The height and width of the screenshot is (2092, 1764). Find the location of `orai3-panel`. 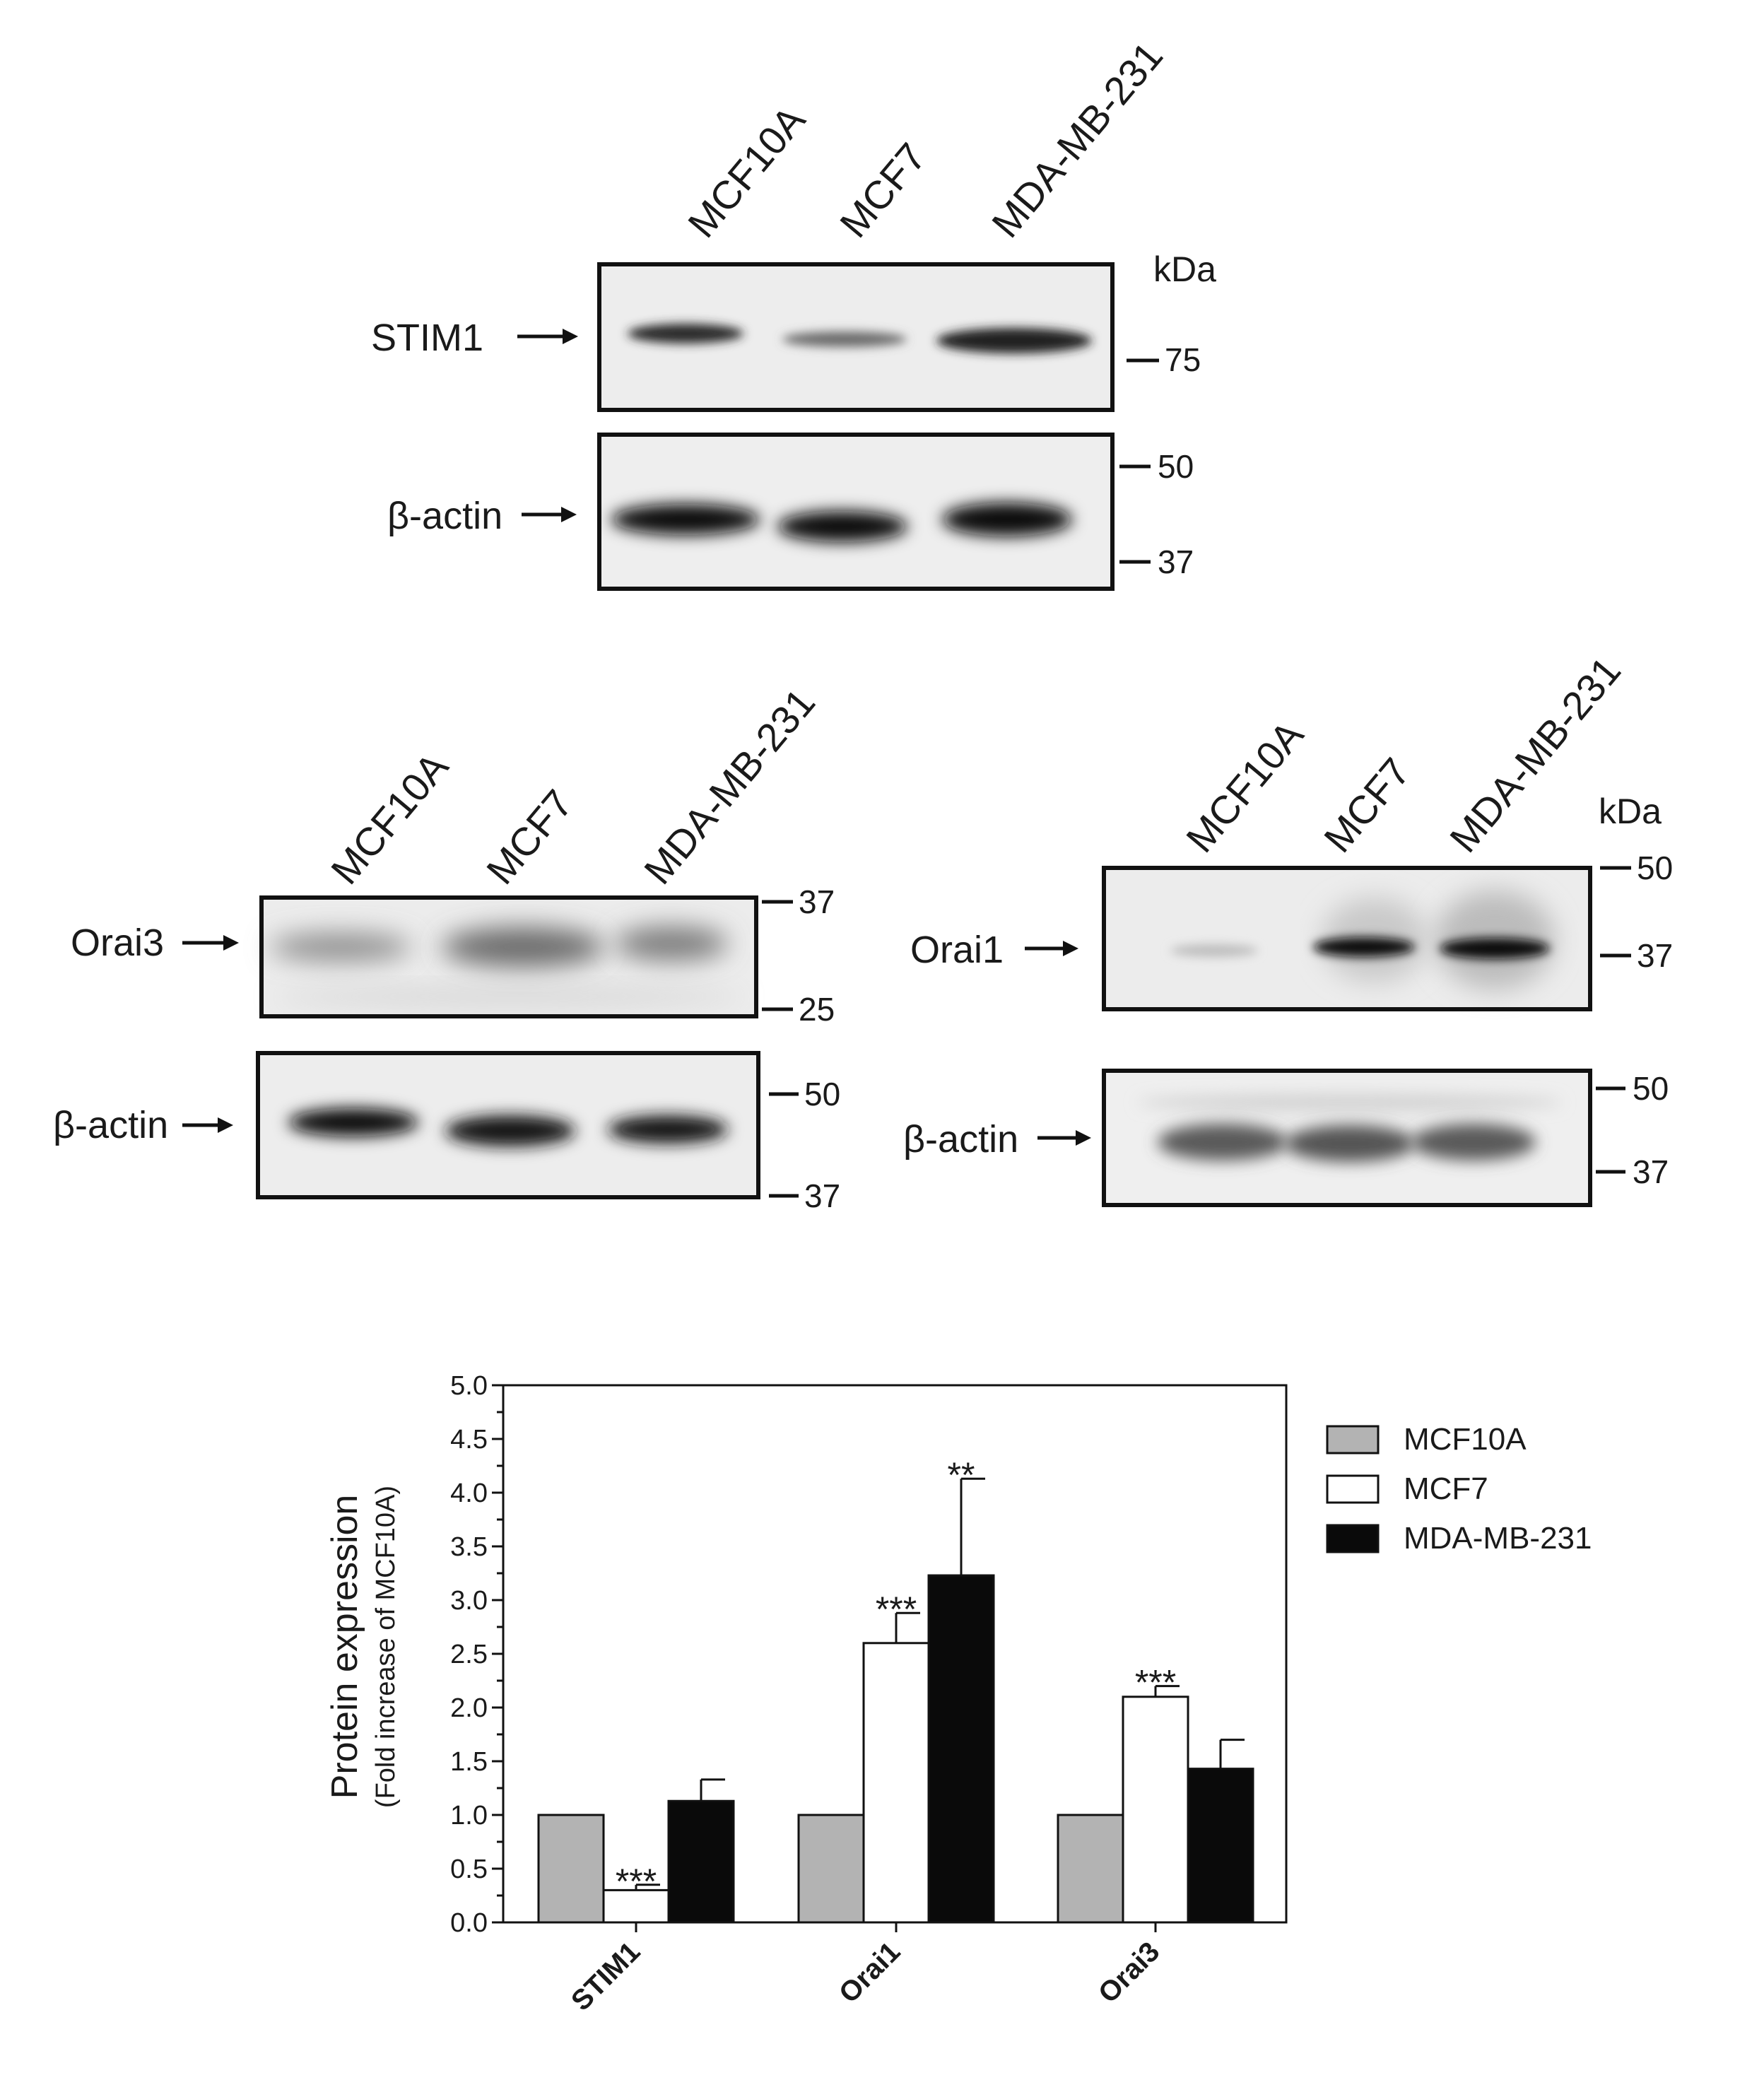

orai3-panel is located at coordinates (509, 956).